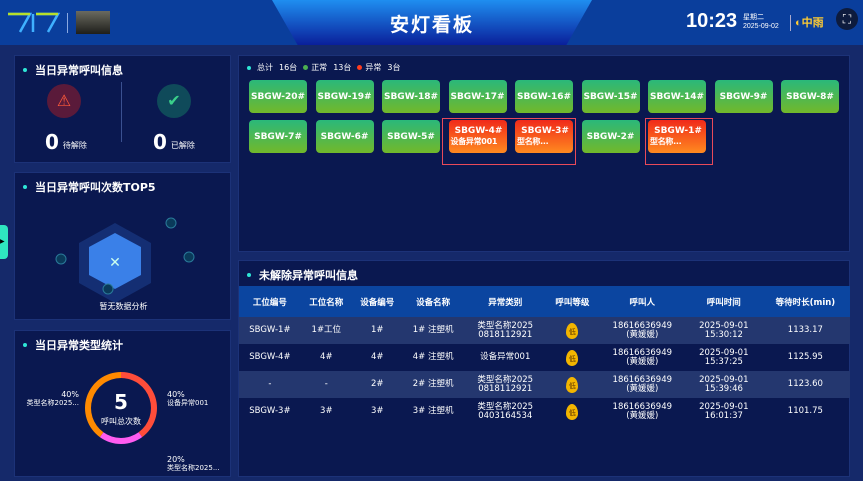  What do you see at coordinates (344, 96) in the screenshot?
I see `station-button: SBGW-19#` at bounding box center [344, 96].